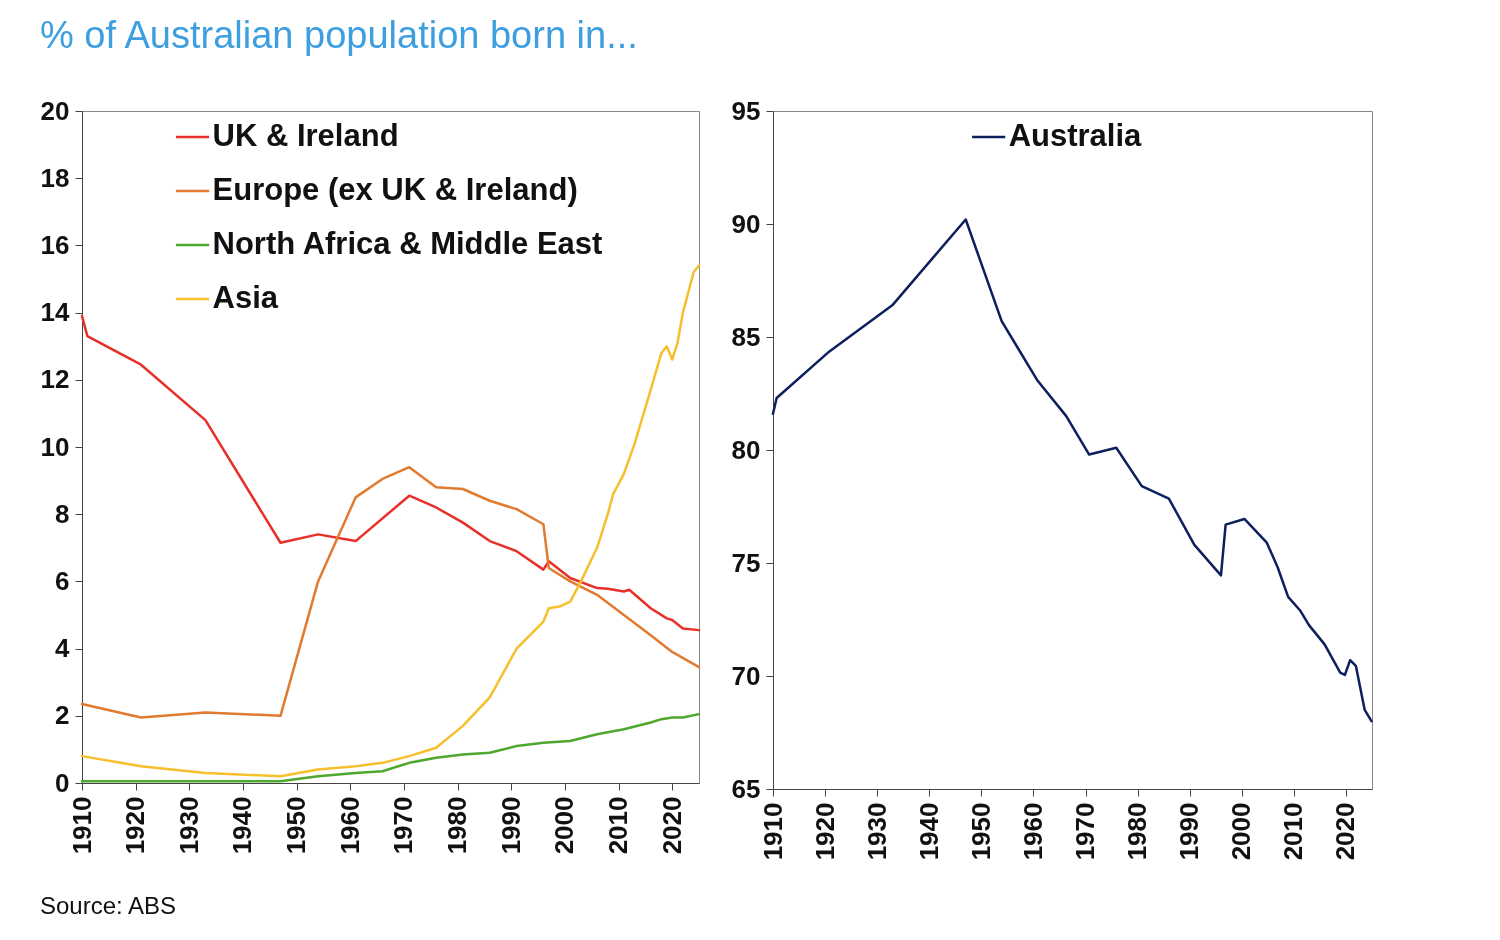 Image resolution: width=1500 pixels, height=940 pixels. I want to click on y-tick-label: 80, so click(746, 449).